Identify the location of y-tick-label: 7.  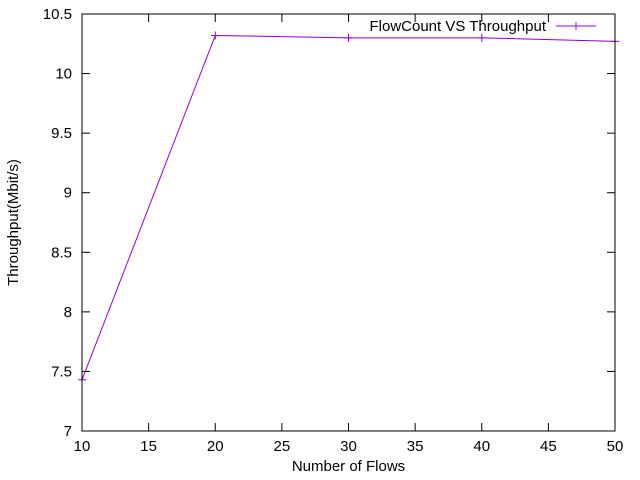
(68, 431).